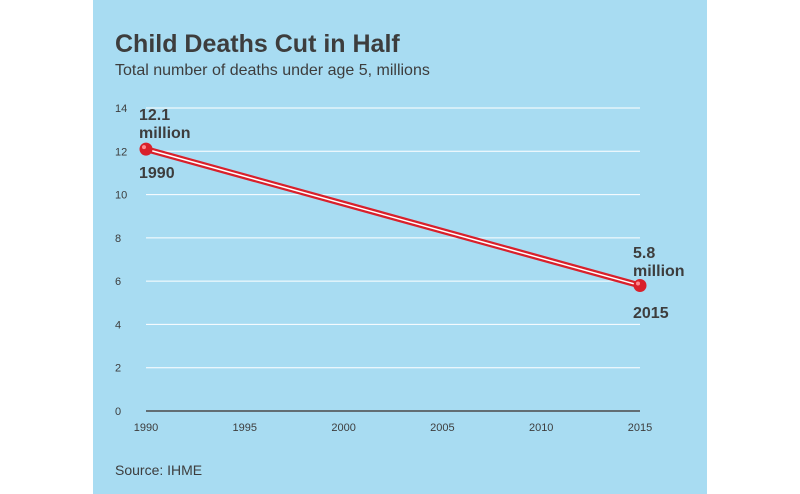  What do you see at coordinates (257, 44) in the screenshot?
I see `chart-title: Child Deaths Cut in Half` at bounding box center [257, 44].